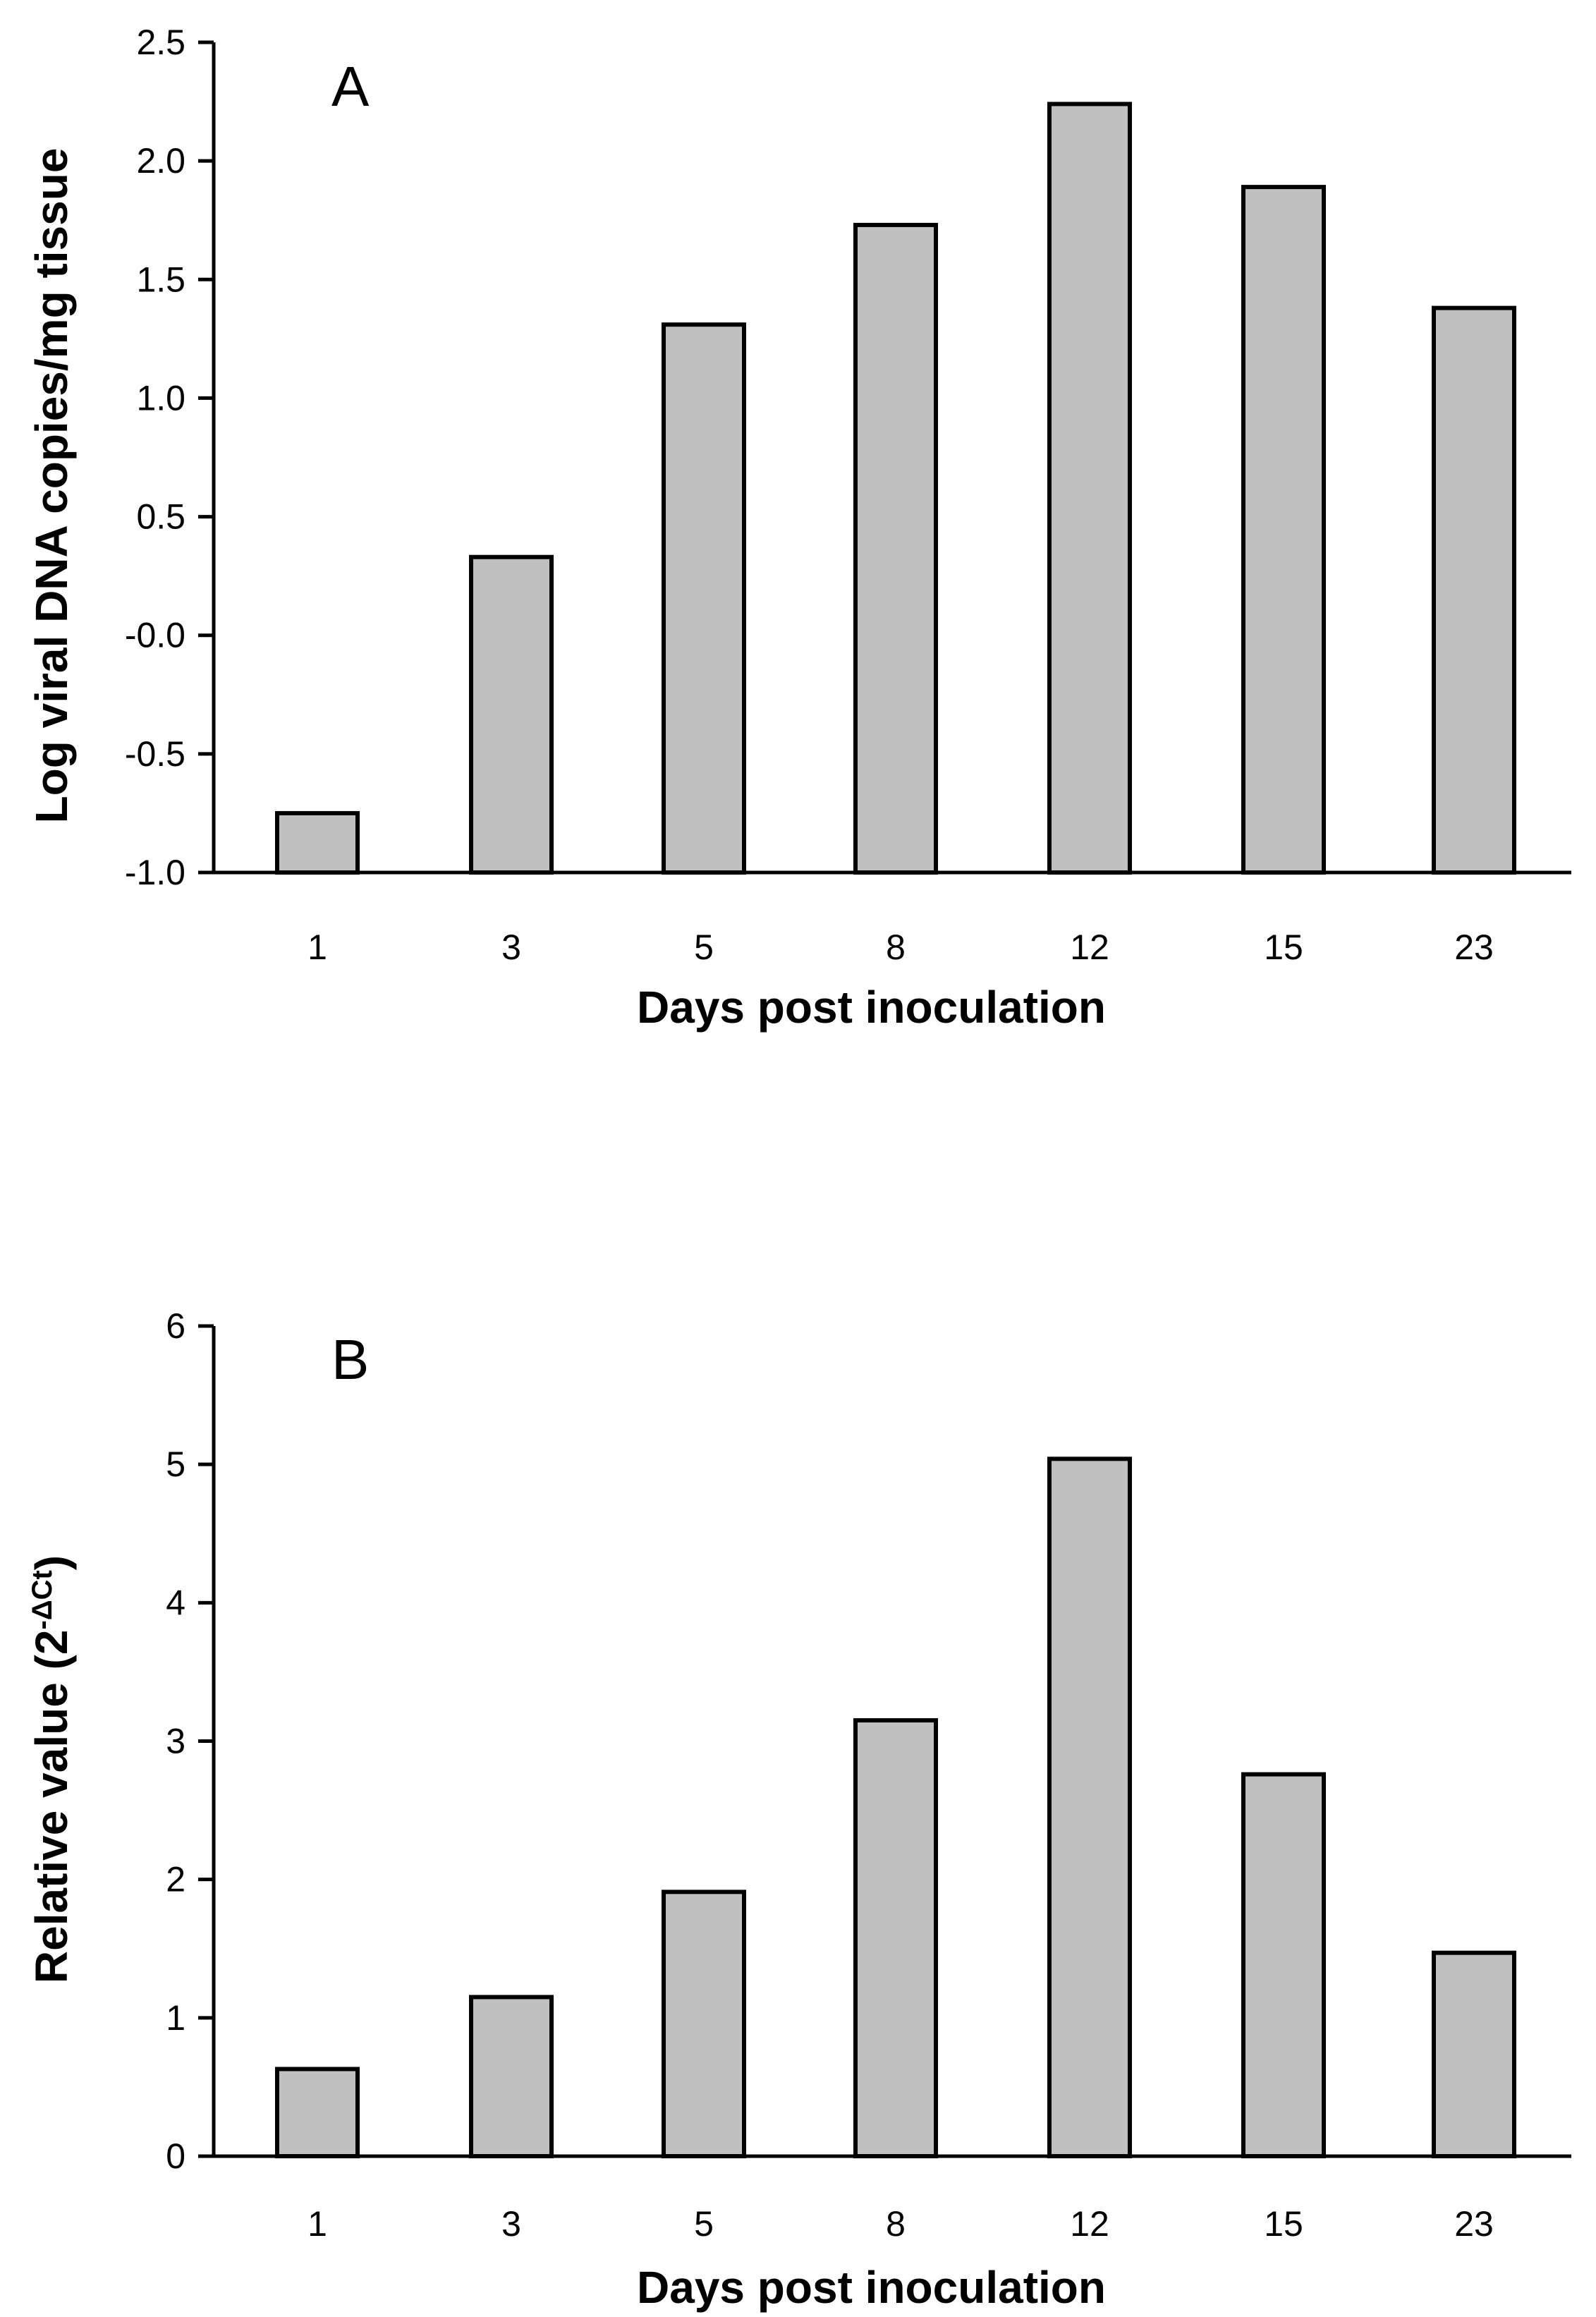 Image resolution: width=1596 pixels, height=2317 pixels. I want to click on panel-label-b: B, so click(350, 1359).